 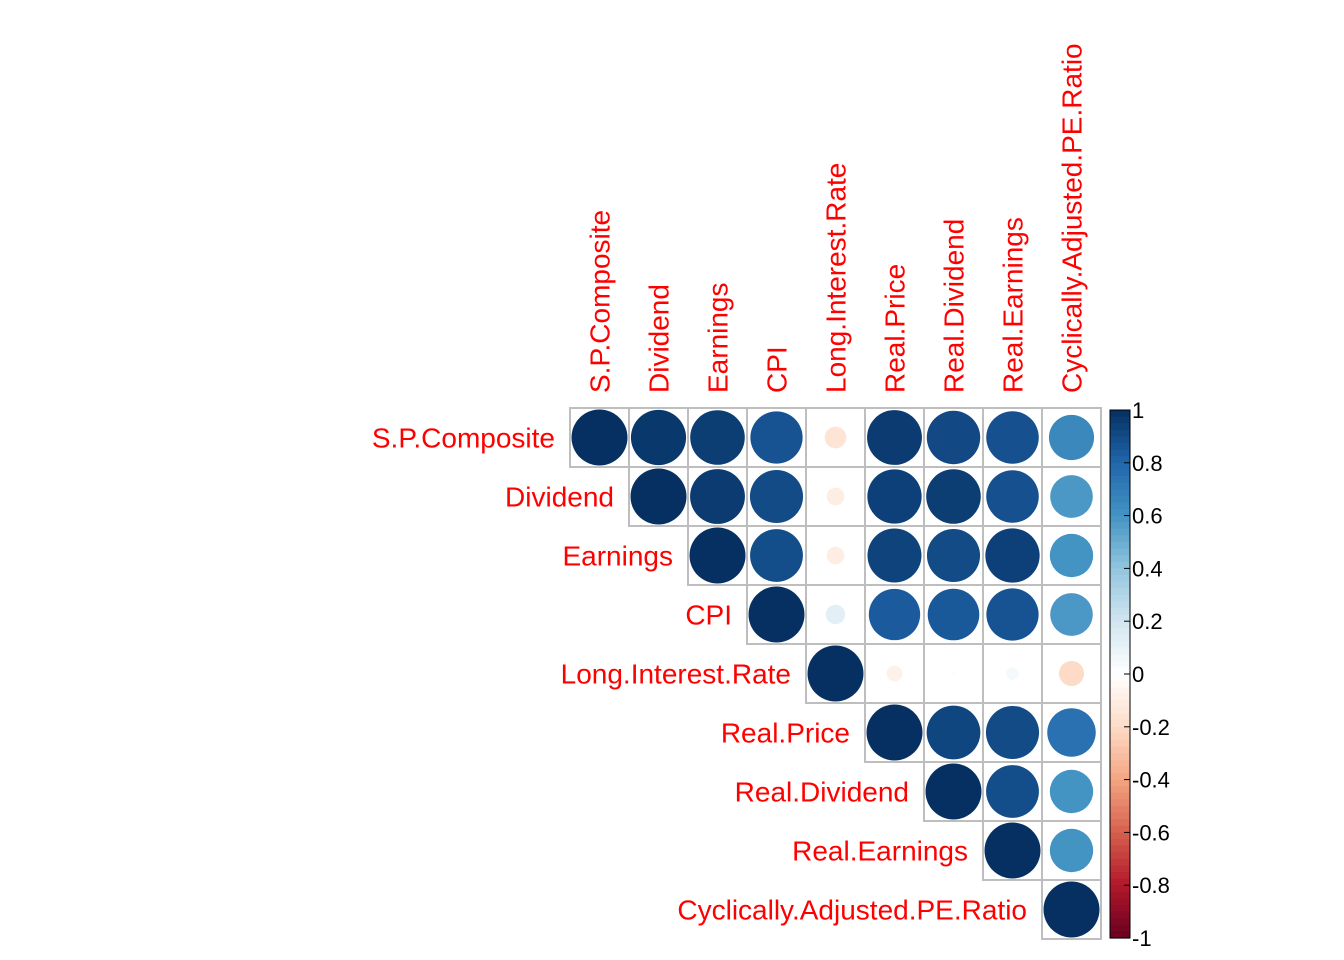 What do you see at coordinates (1013, 305) in the screenshot?
I see `column-label: Real.Earnings` at bounding box center [1013, 305].